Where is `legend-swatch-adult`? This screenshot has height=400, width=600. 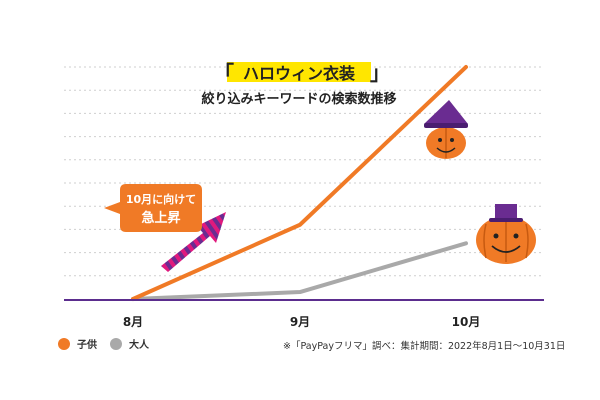
legend-swatch-adult is located at coordinates (116, 343).